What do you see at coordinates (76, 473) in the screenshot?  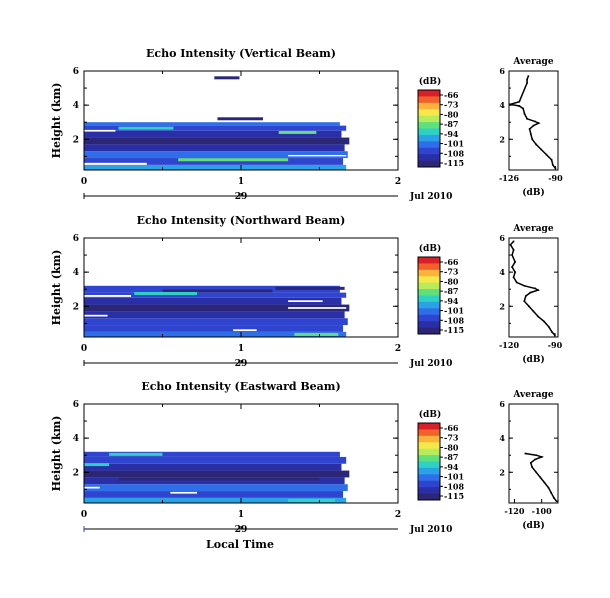 I see `y-tick-label: 2` at bounding box center [76, 473].